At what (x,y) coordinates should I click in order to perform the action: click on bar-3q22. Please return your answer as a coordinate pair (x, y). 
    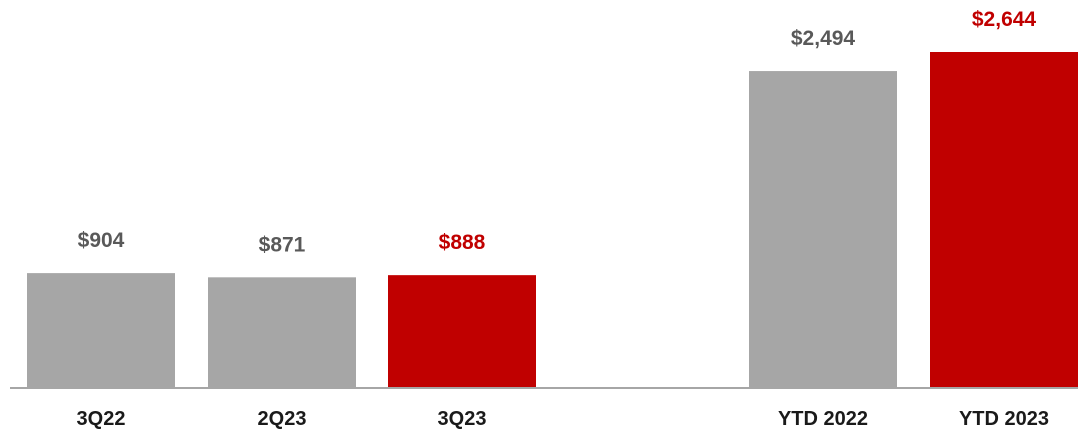
    Looking at the image, I should click on (101, 330).